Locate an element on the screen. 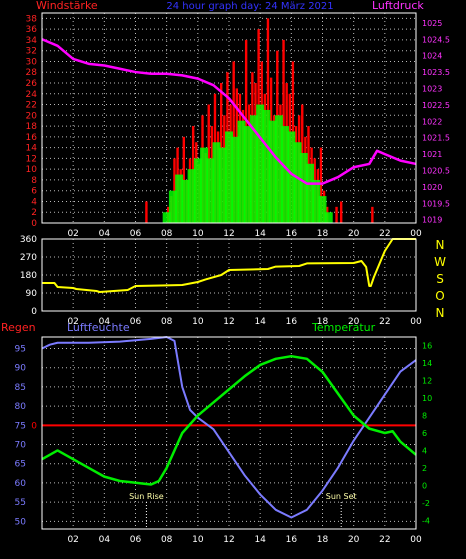  temperature-y-tick-label: 8 is located at coordinates (424, 416).